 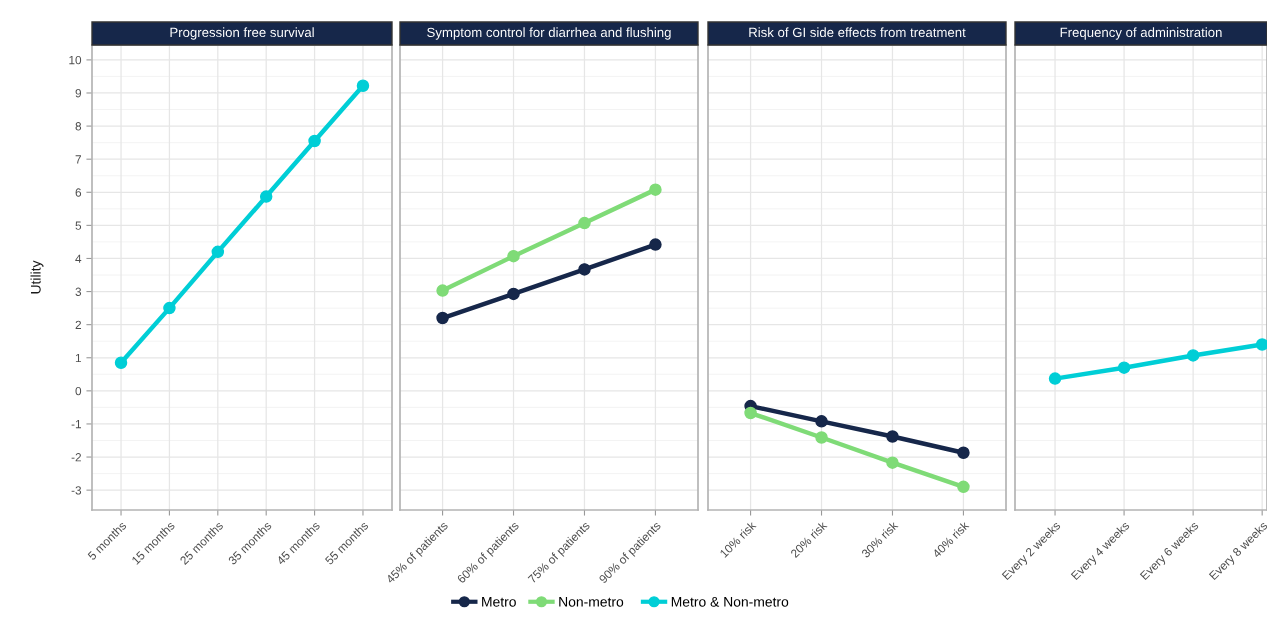 What do you see at coordinates (78, 159) in the screenshot?
I see `y-tick-label: 7` at bounding box center [78, 159].